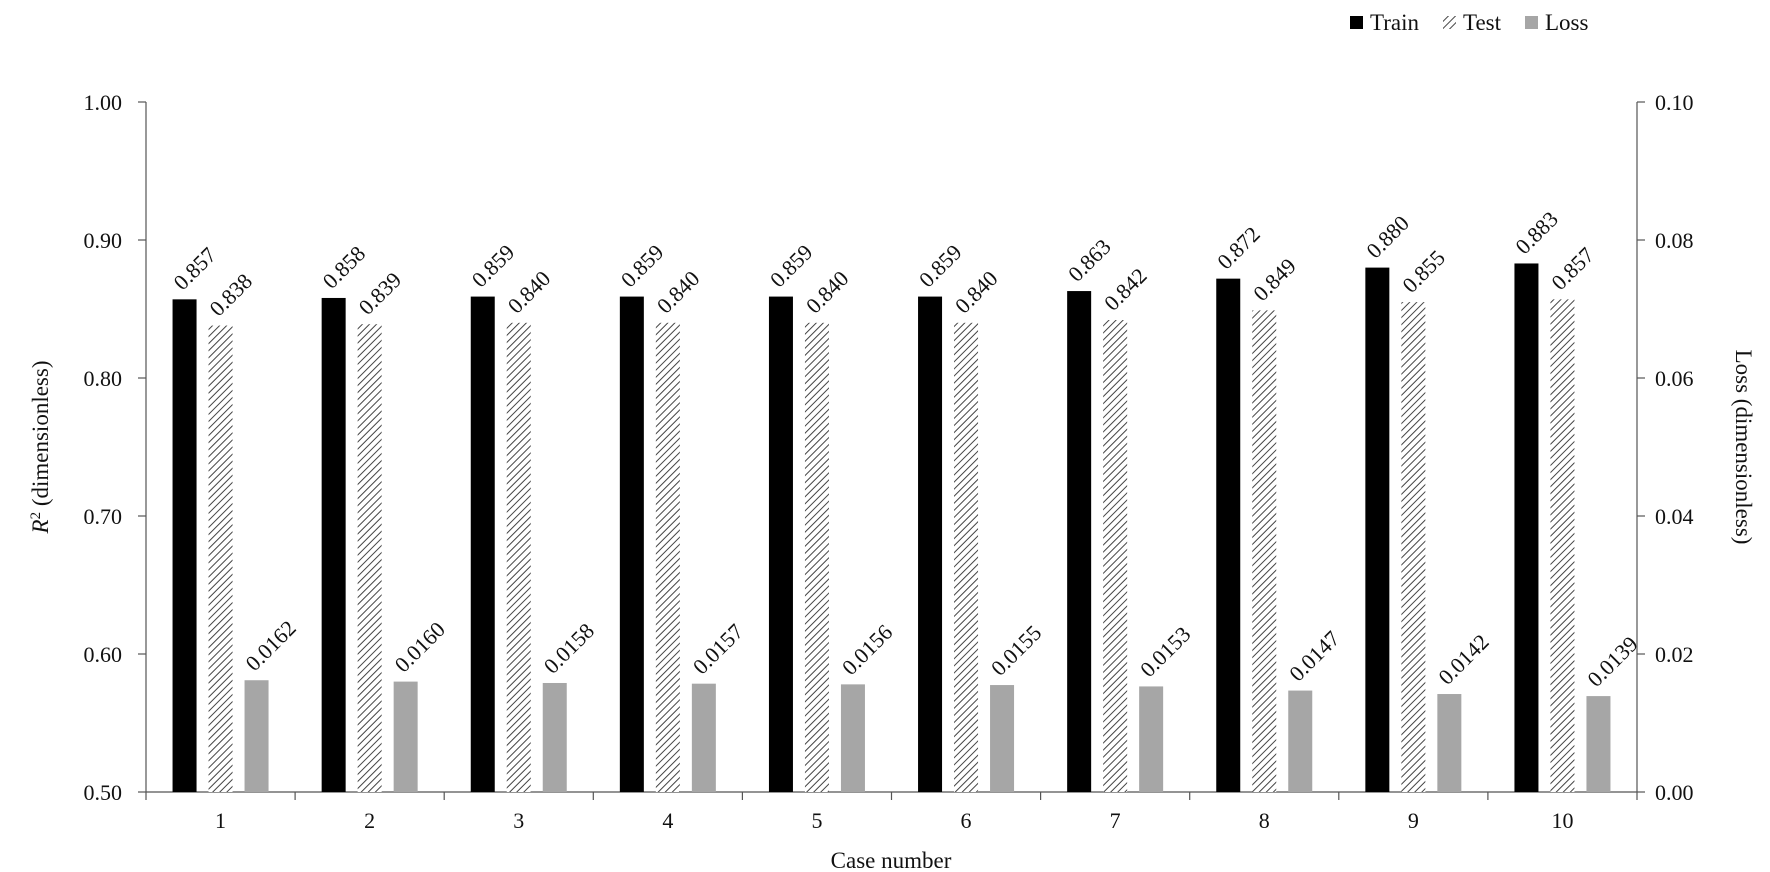 The height and width of the screenshot is (872, 1770). Describe the element at coordinates (420, 647) in the screenshot. I see `data-label-loss: 0.0160` at that location.